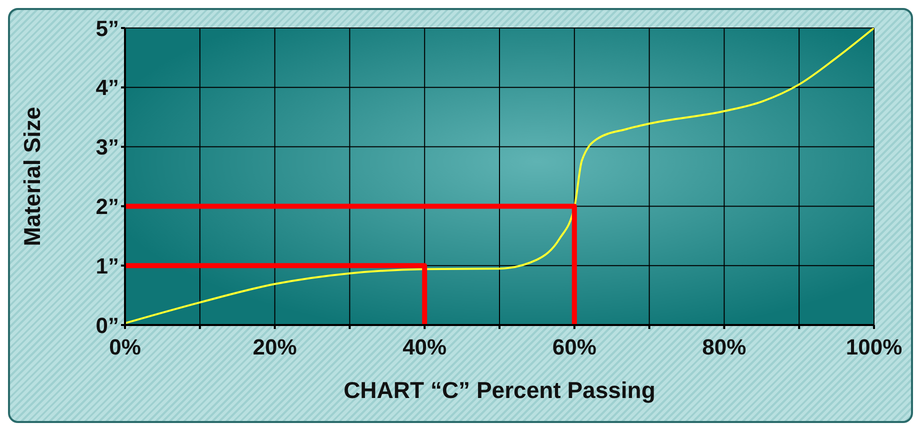 This screenshot has width=917, height=427. I want to click on y-tick-label: 3”, so click(107, 147).